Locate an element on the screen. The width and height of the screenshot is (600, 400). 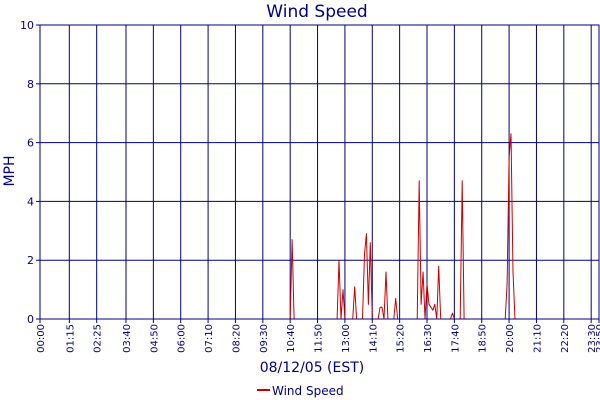
x-tick-label: 16:30 is located at coordinates (428, 338).